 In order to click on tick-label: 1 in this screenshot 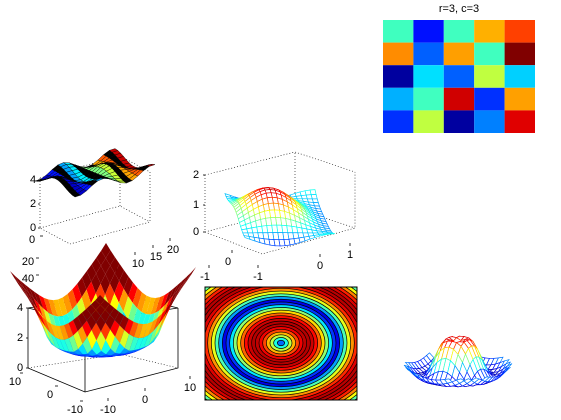, I will do `click(350, 255)`.